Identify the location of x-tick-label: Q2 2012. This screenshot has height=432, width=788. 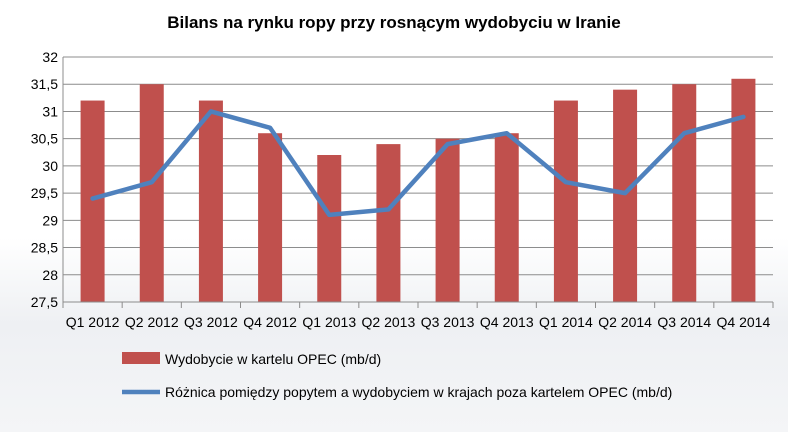
(152, 322).